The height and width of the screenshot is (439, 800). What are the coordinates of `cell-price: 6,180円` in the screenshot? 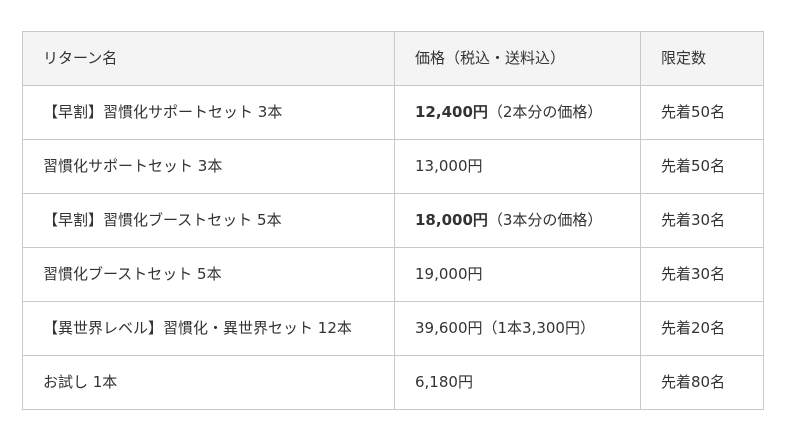 It's located at (517, 382).